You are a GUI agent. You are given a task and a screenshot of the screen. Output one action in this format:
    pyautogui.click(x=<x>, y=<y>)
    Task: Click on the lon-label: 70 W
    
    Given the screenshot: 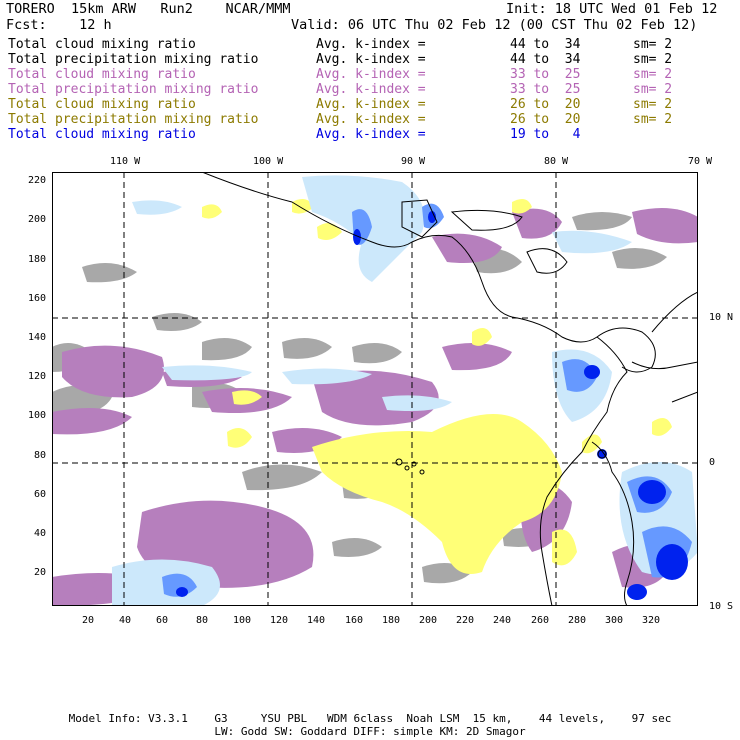 What is the action you would take?
    pyautogui.click(x=700, y=161)
    